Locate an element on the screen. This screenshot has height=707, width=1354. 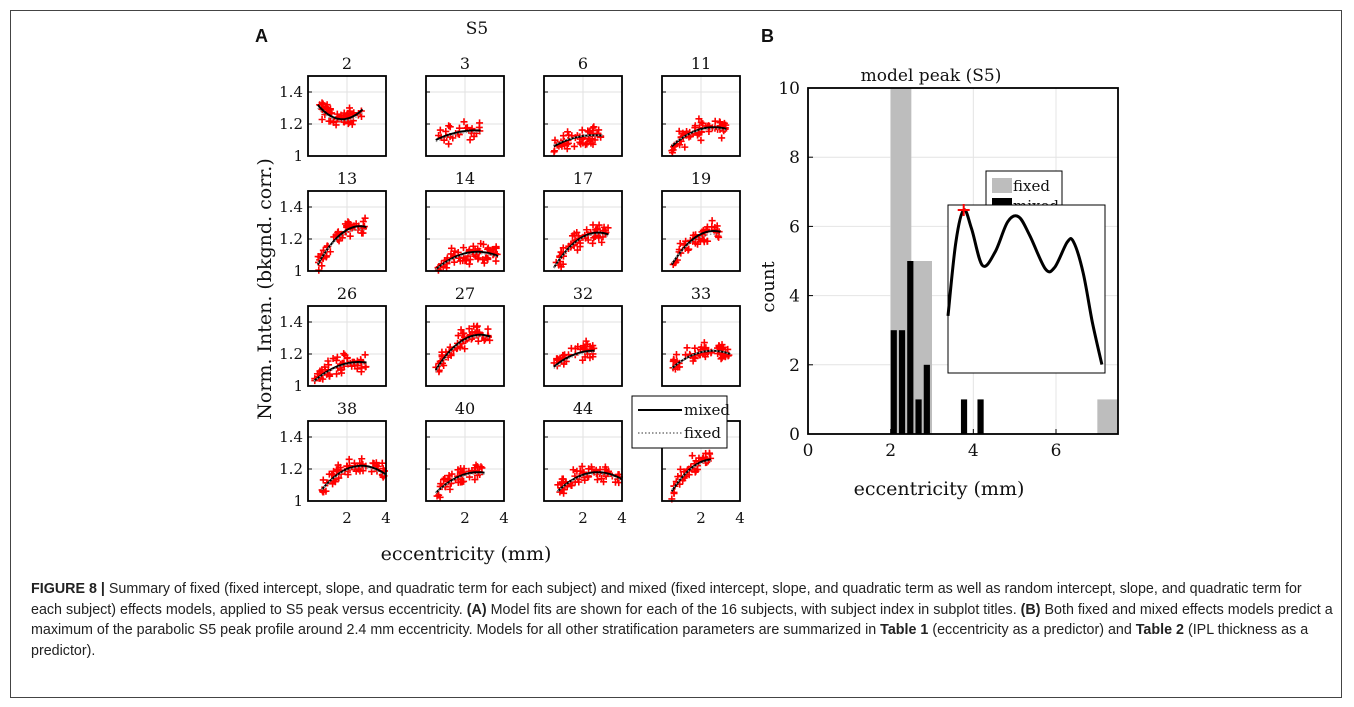
panel-b-xlabel: eccentricity (mm) is located at coordinates (939, 489).